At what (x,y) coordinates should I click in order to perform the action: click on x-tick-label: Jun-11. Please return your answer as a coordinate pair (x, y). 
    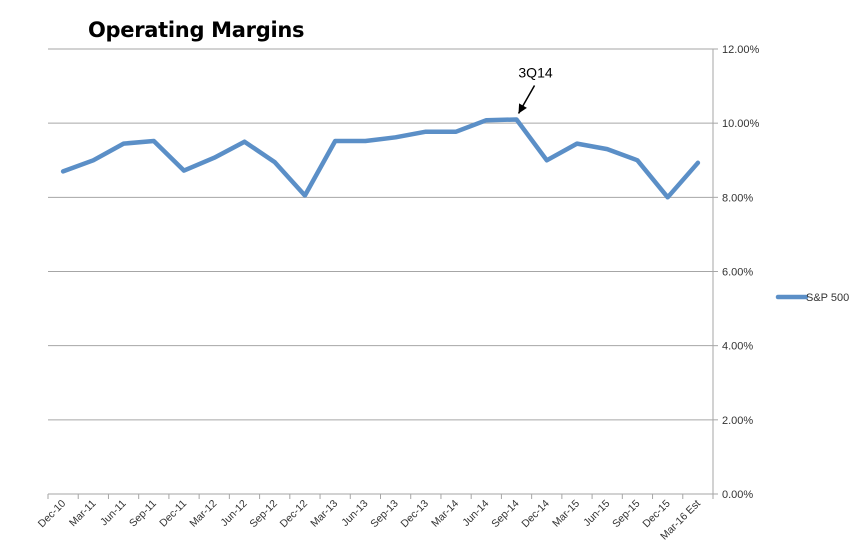
    Looking at the image, I should click on (113, 513).